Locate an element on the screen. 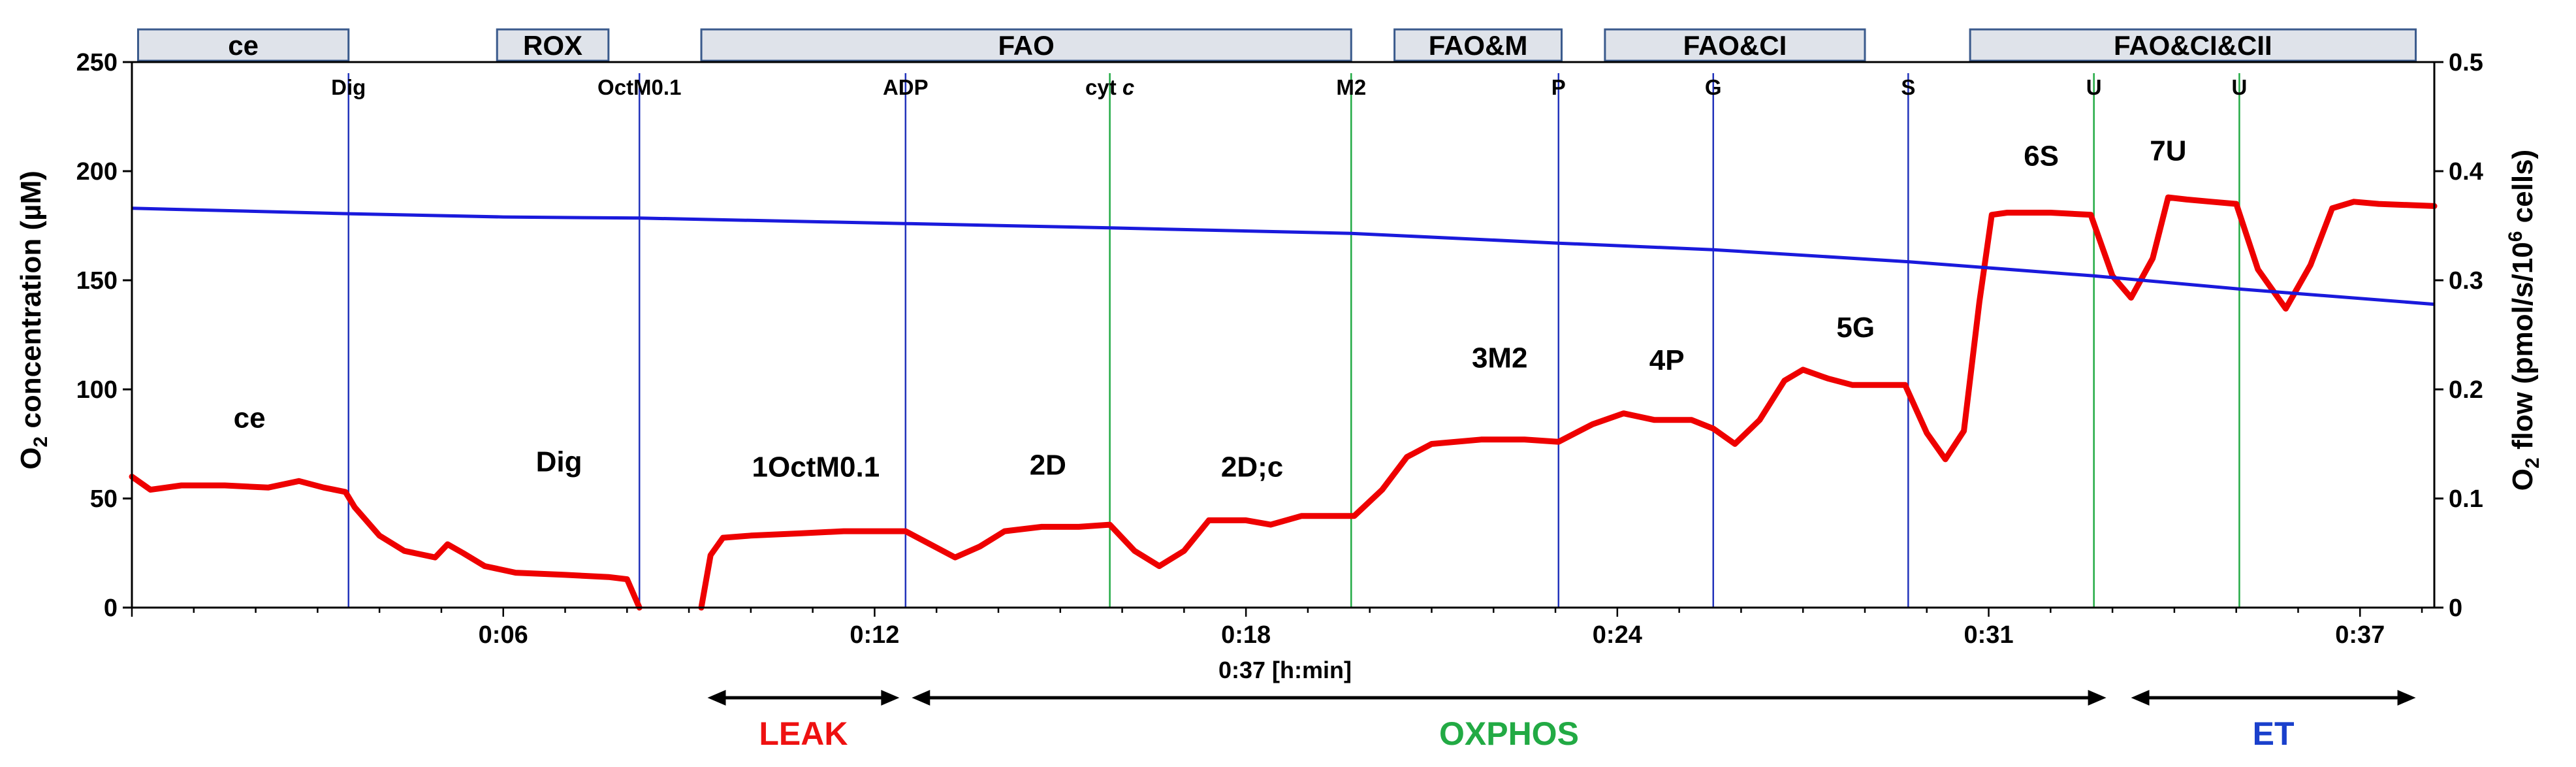  marker-label: P is located at coordinates (1559, 87).